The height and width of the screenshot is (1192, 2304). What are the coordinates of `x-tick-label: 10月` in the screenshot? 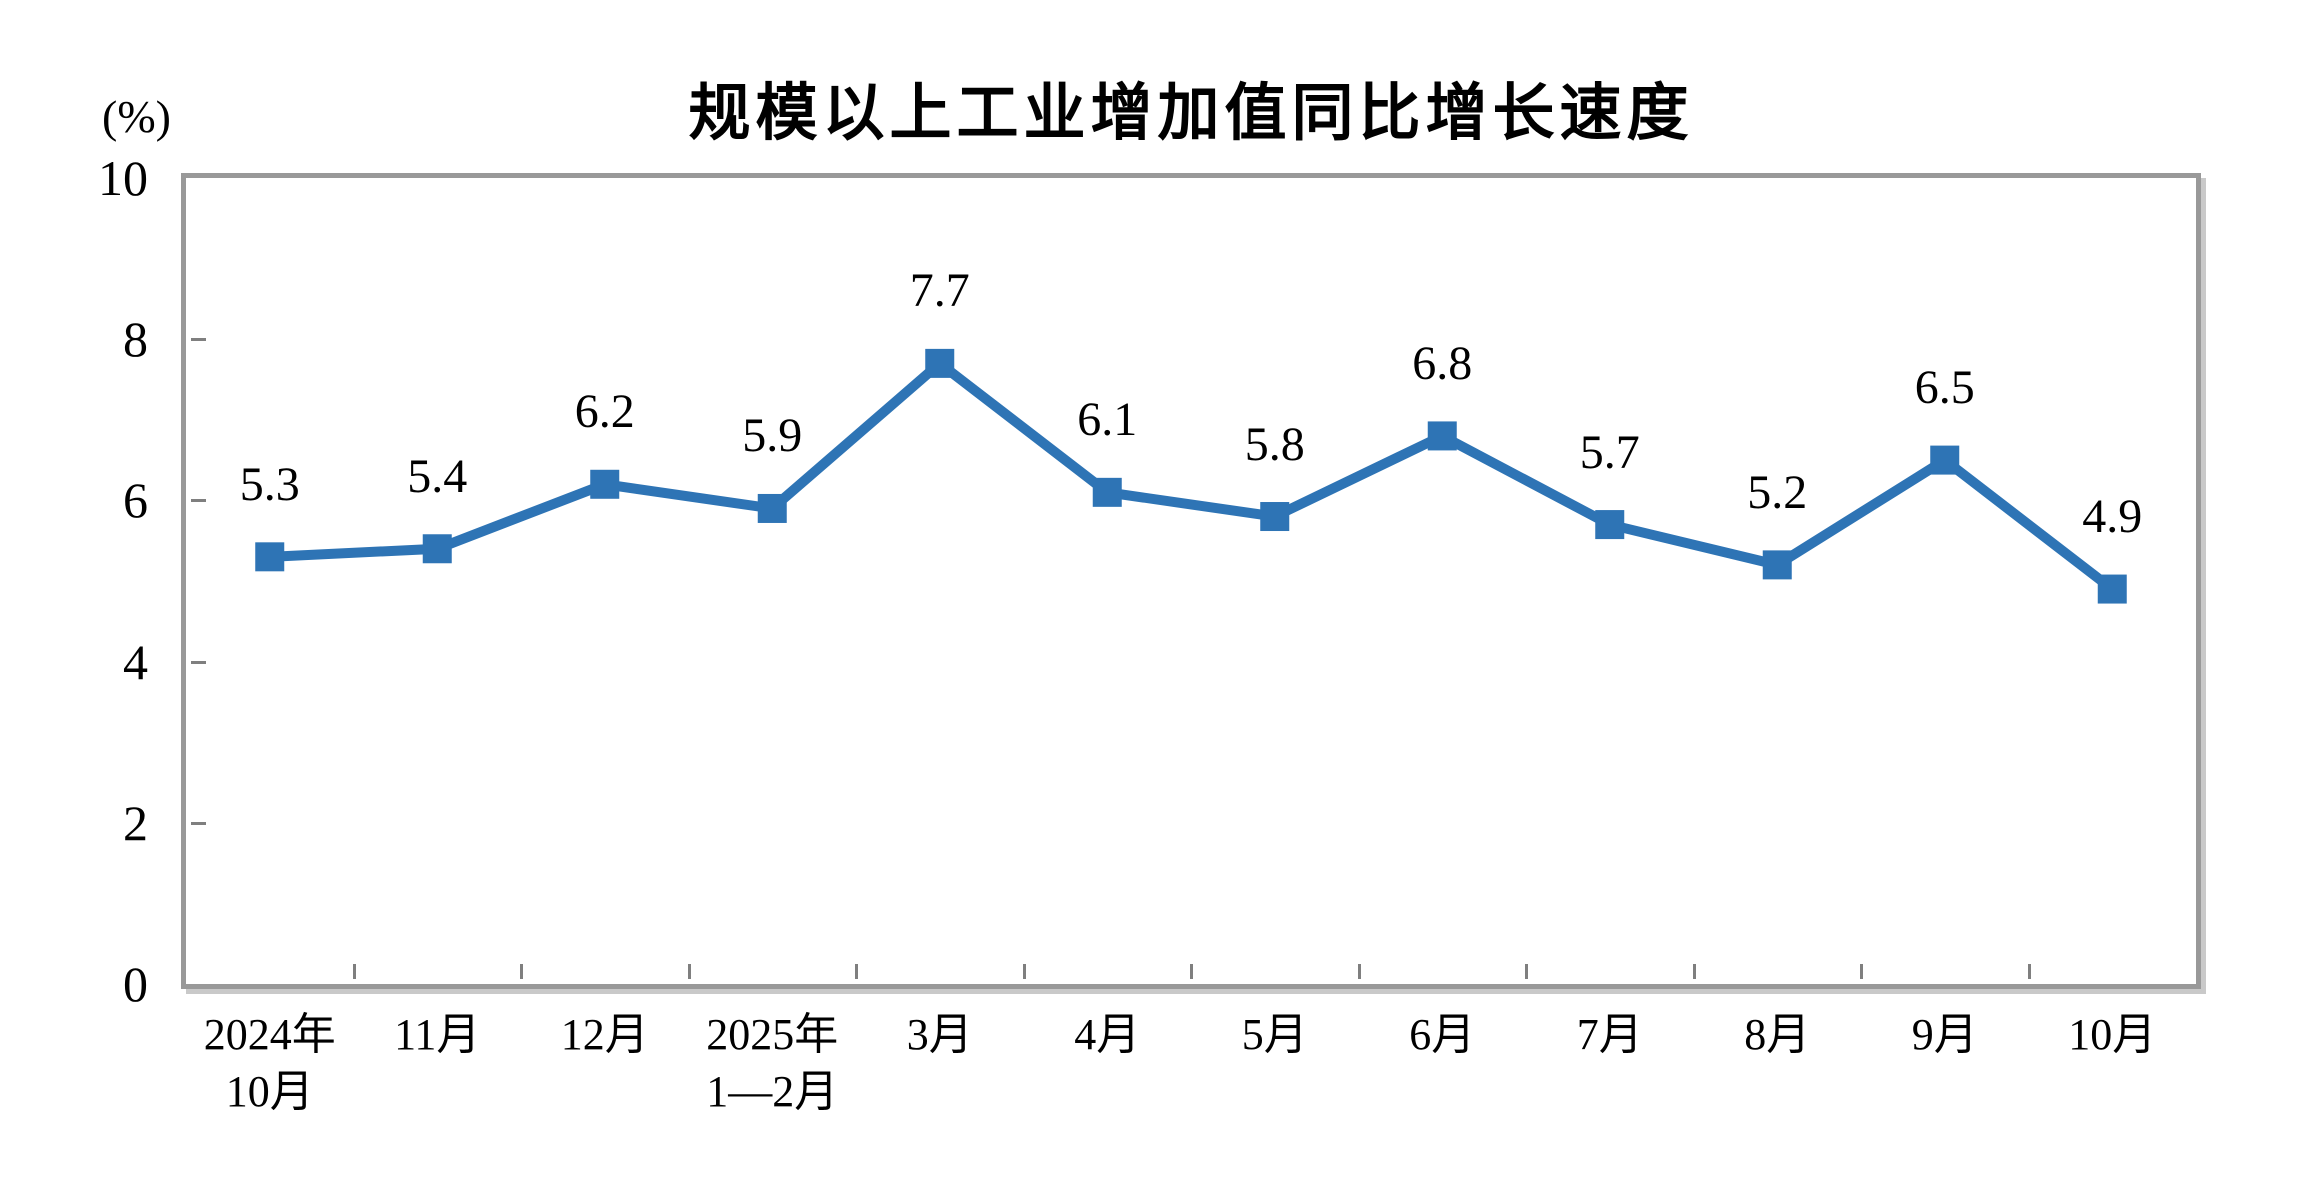 It's located at (2112, 1034).